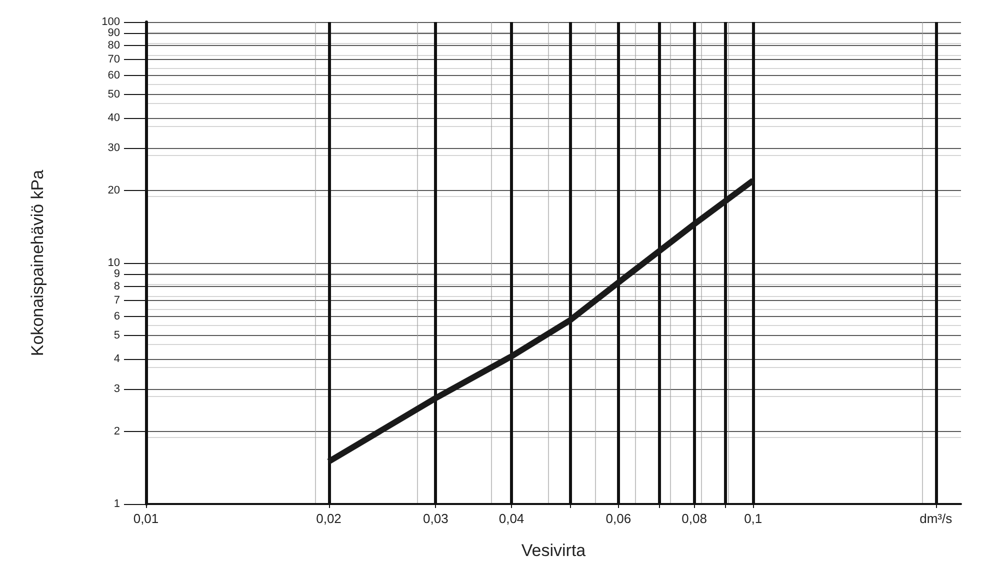 This screenshot has height=574, width=989. What do you see at coordinates (117, 274) in the screenshot?
I see `y-tick-label: 9` at bounding box center [117, 274].